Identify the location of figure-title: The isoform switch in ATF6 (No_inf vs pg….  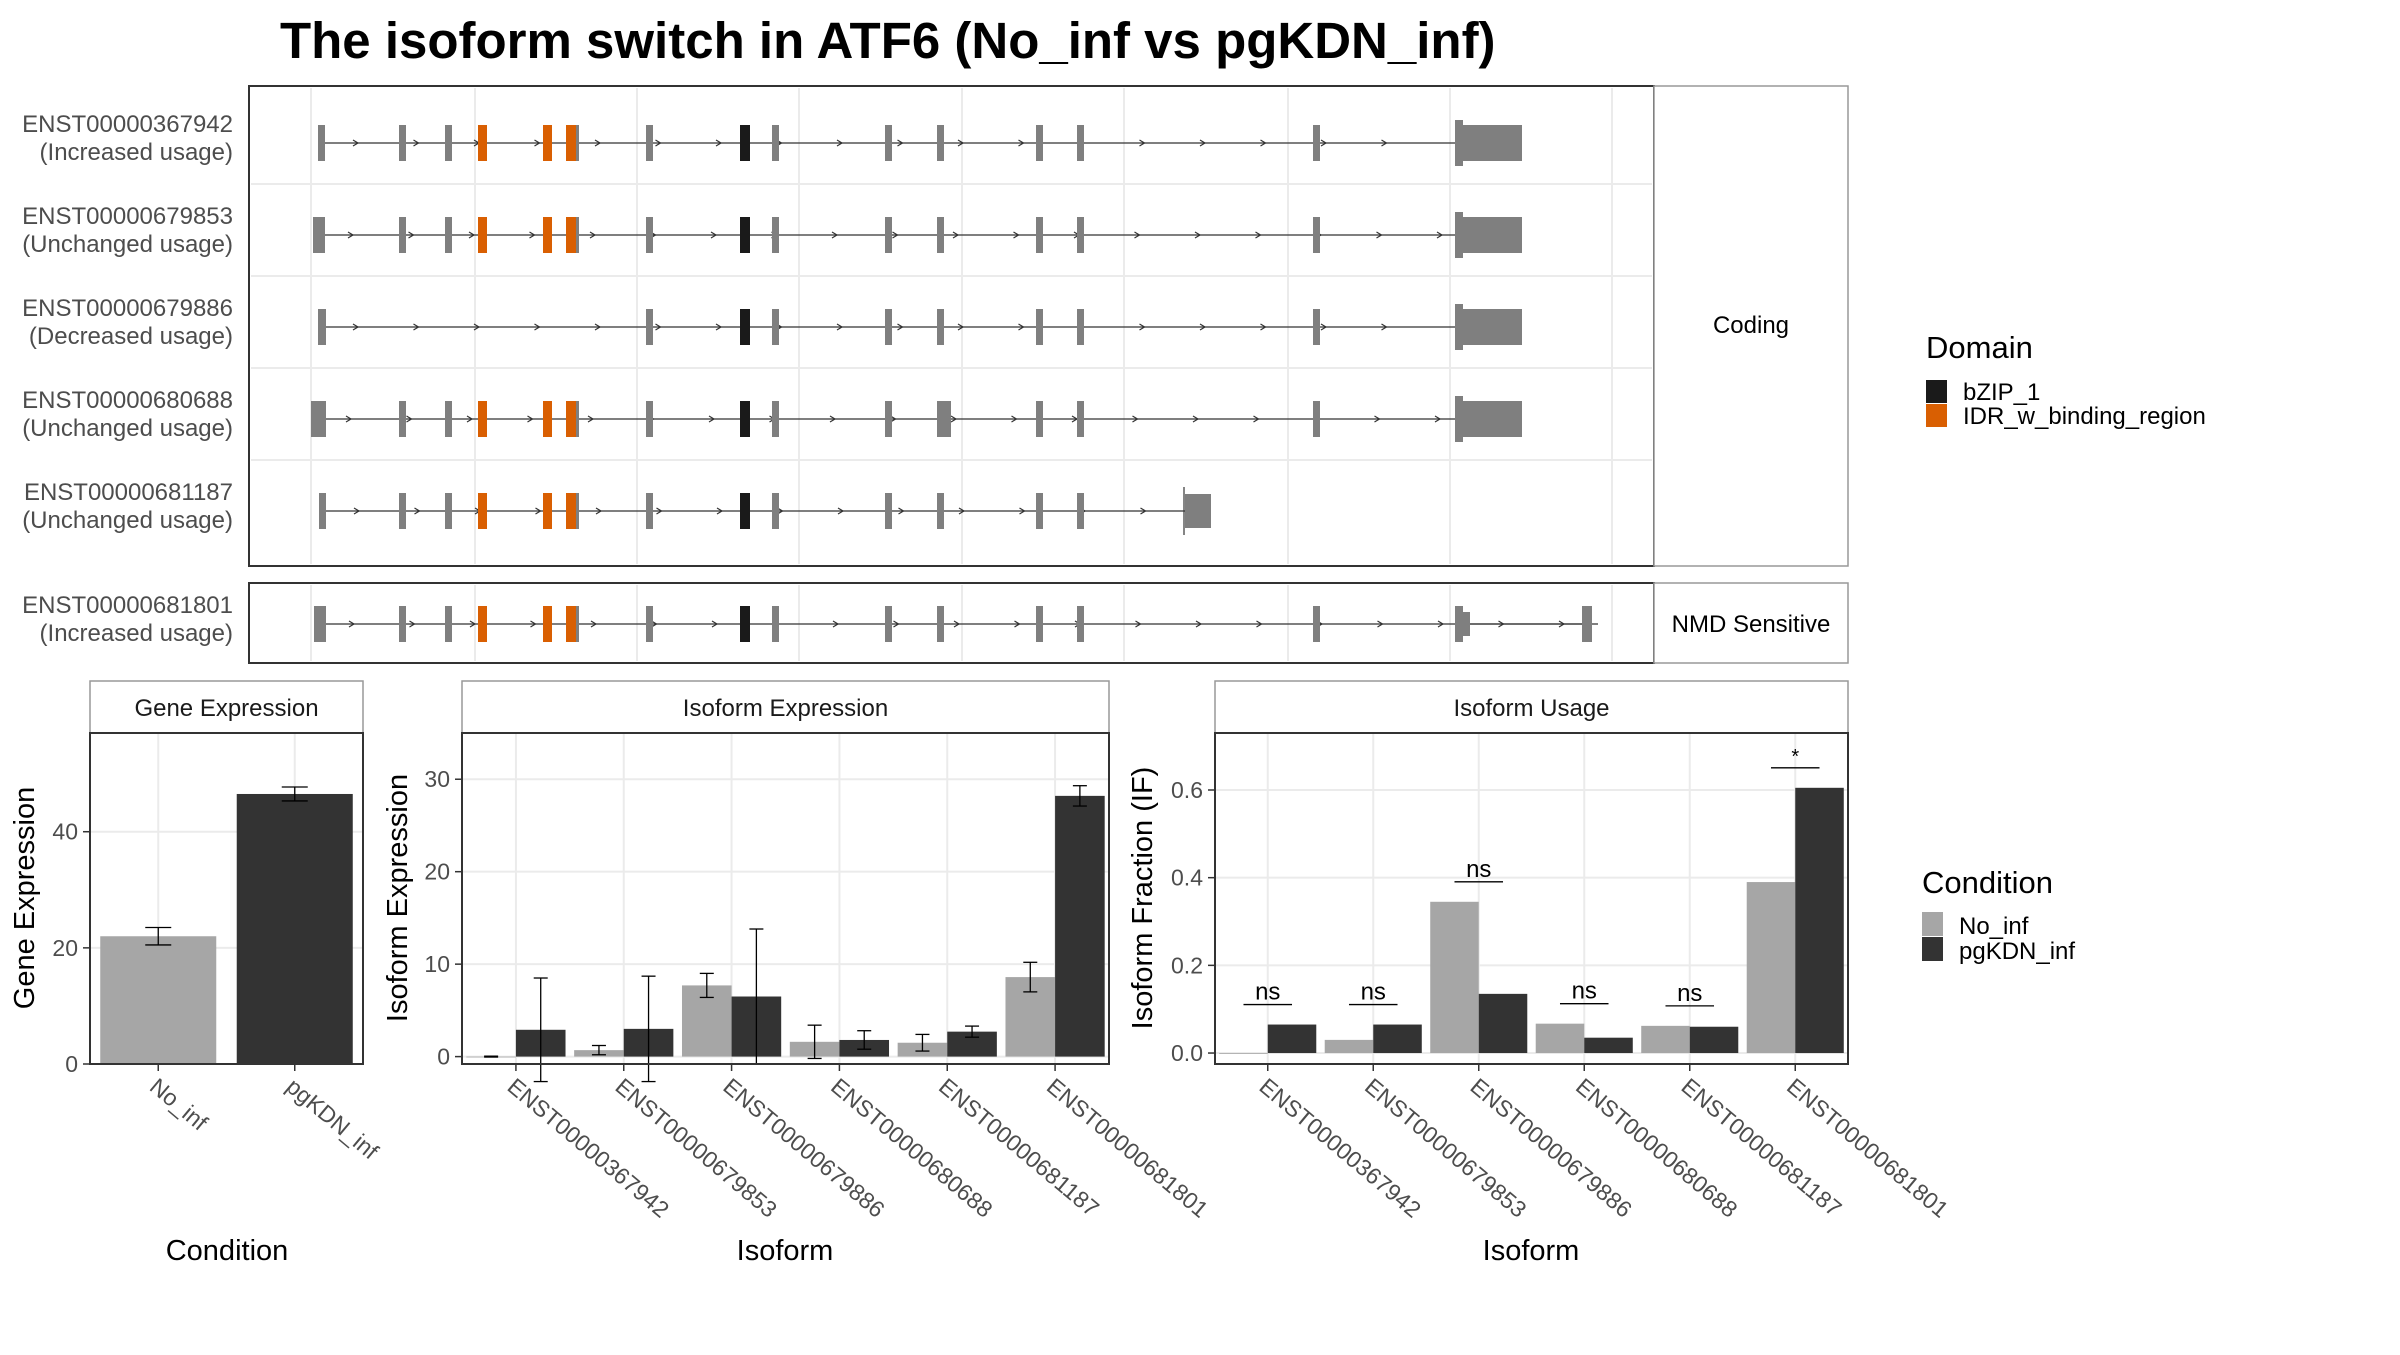
(888, 40).